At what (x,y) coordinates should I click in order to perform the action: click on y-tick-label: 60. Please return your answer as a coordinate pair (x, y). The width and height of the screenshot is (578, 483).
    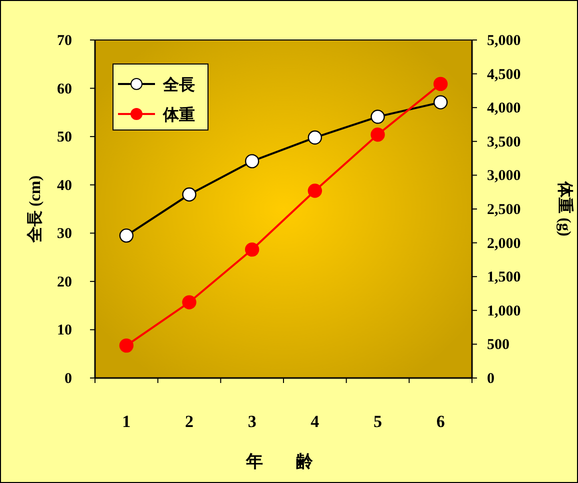
    Looking at the image, I should click on (64, 89).